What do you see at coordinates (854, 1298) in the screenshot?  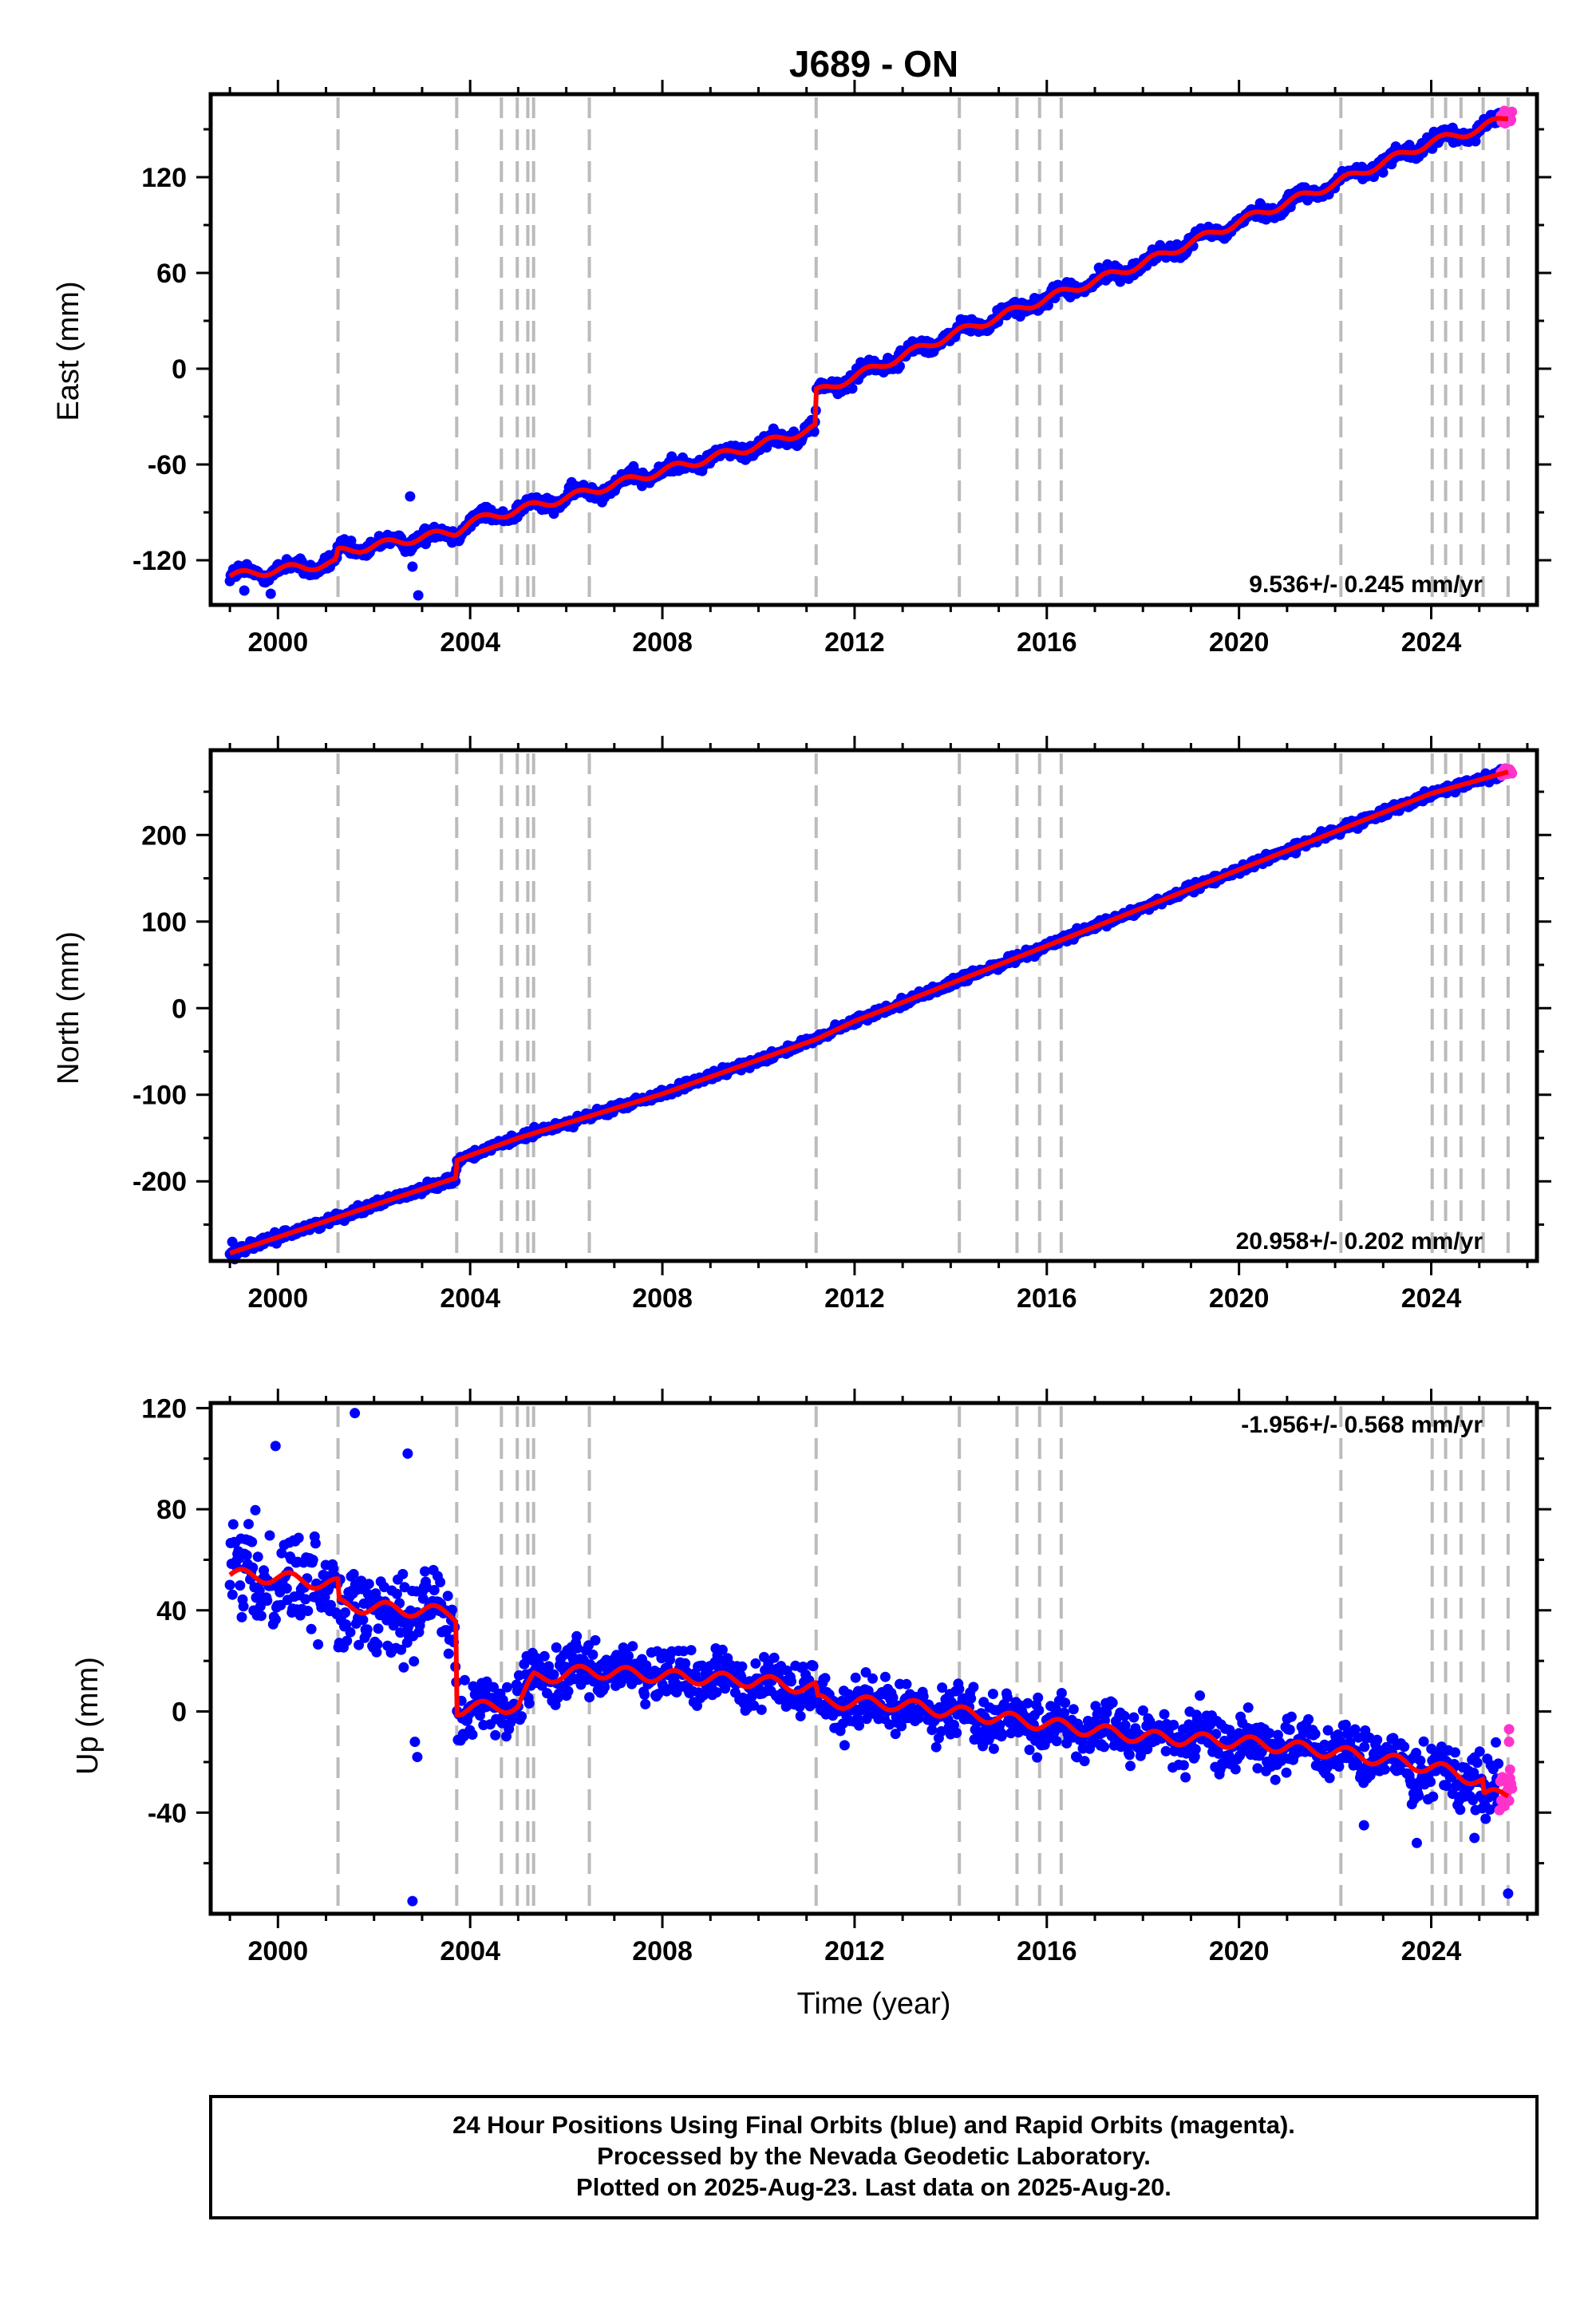 I see `x-tick-label: 2012` at bounding box center [854, 1298].